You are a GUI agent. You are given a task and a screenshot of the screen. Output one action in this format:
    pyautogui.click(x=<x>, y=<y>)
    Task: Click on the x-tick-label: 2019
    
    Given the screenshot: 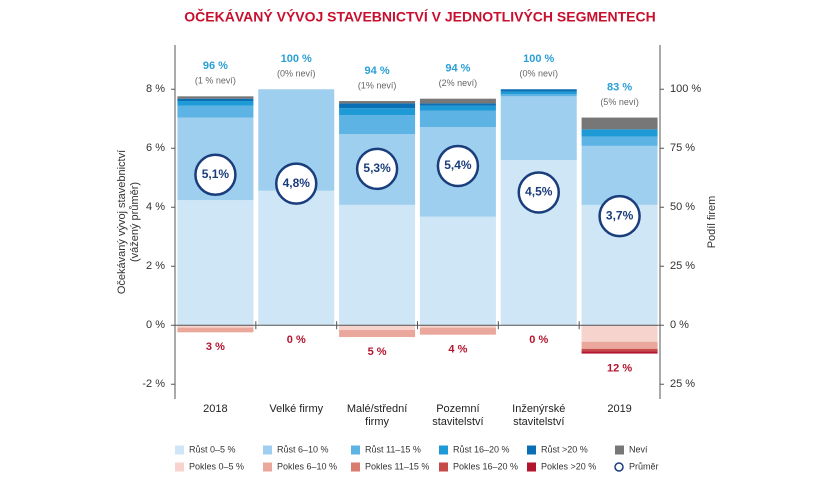 What is the action you would take?
    pyautogui.click(x=619, y=409)
    